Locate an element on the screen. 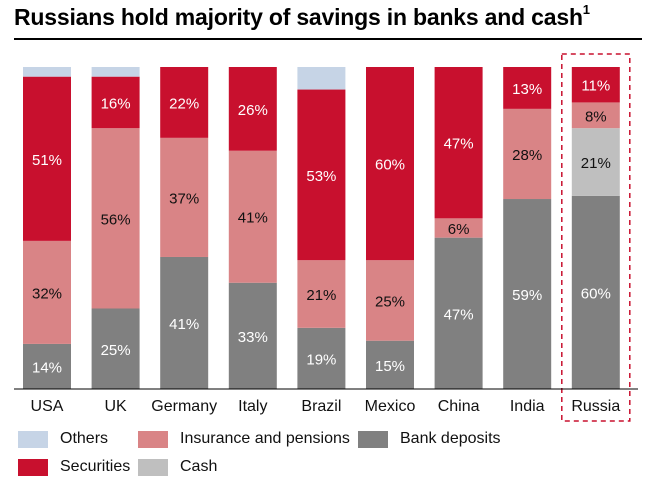 The width and height of the screenshot is (647, 487). bar-mexico-securities is located at coordinates (390, 164).